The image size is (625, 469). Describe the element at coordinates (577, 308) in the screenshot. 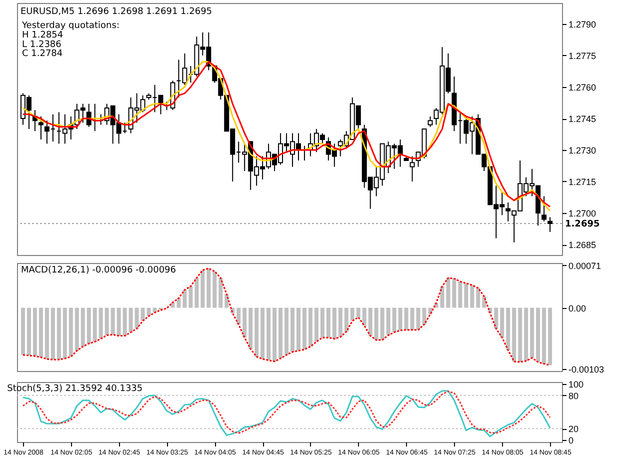

I see `y-tick-label: 0.00` at that location.